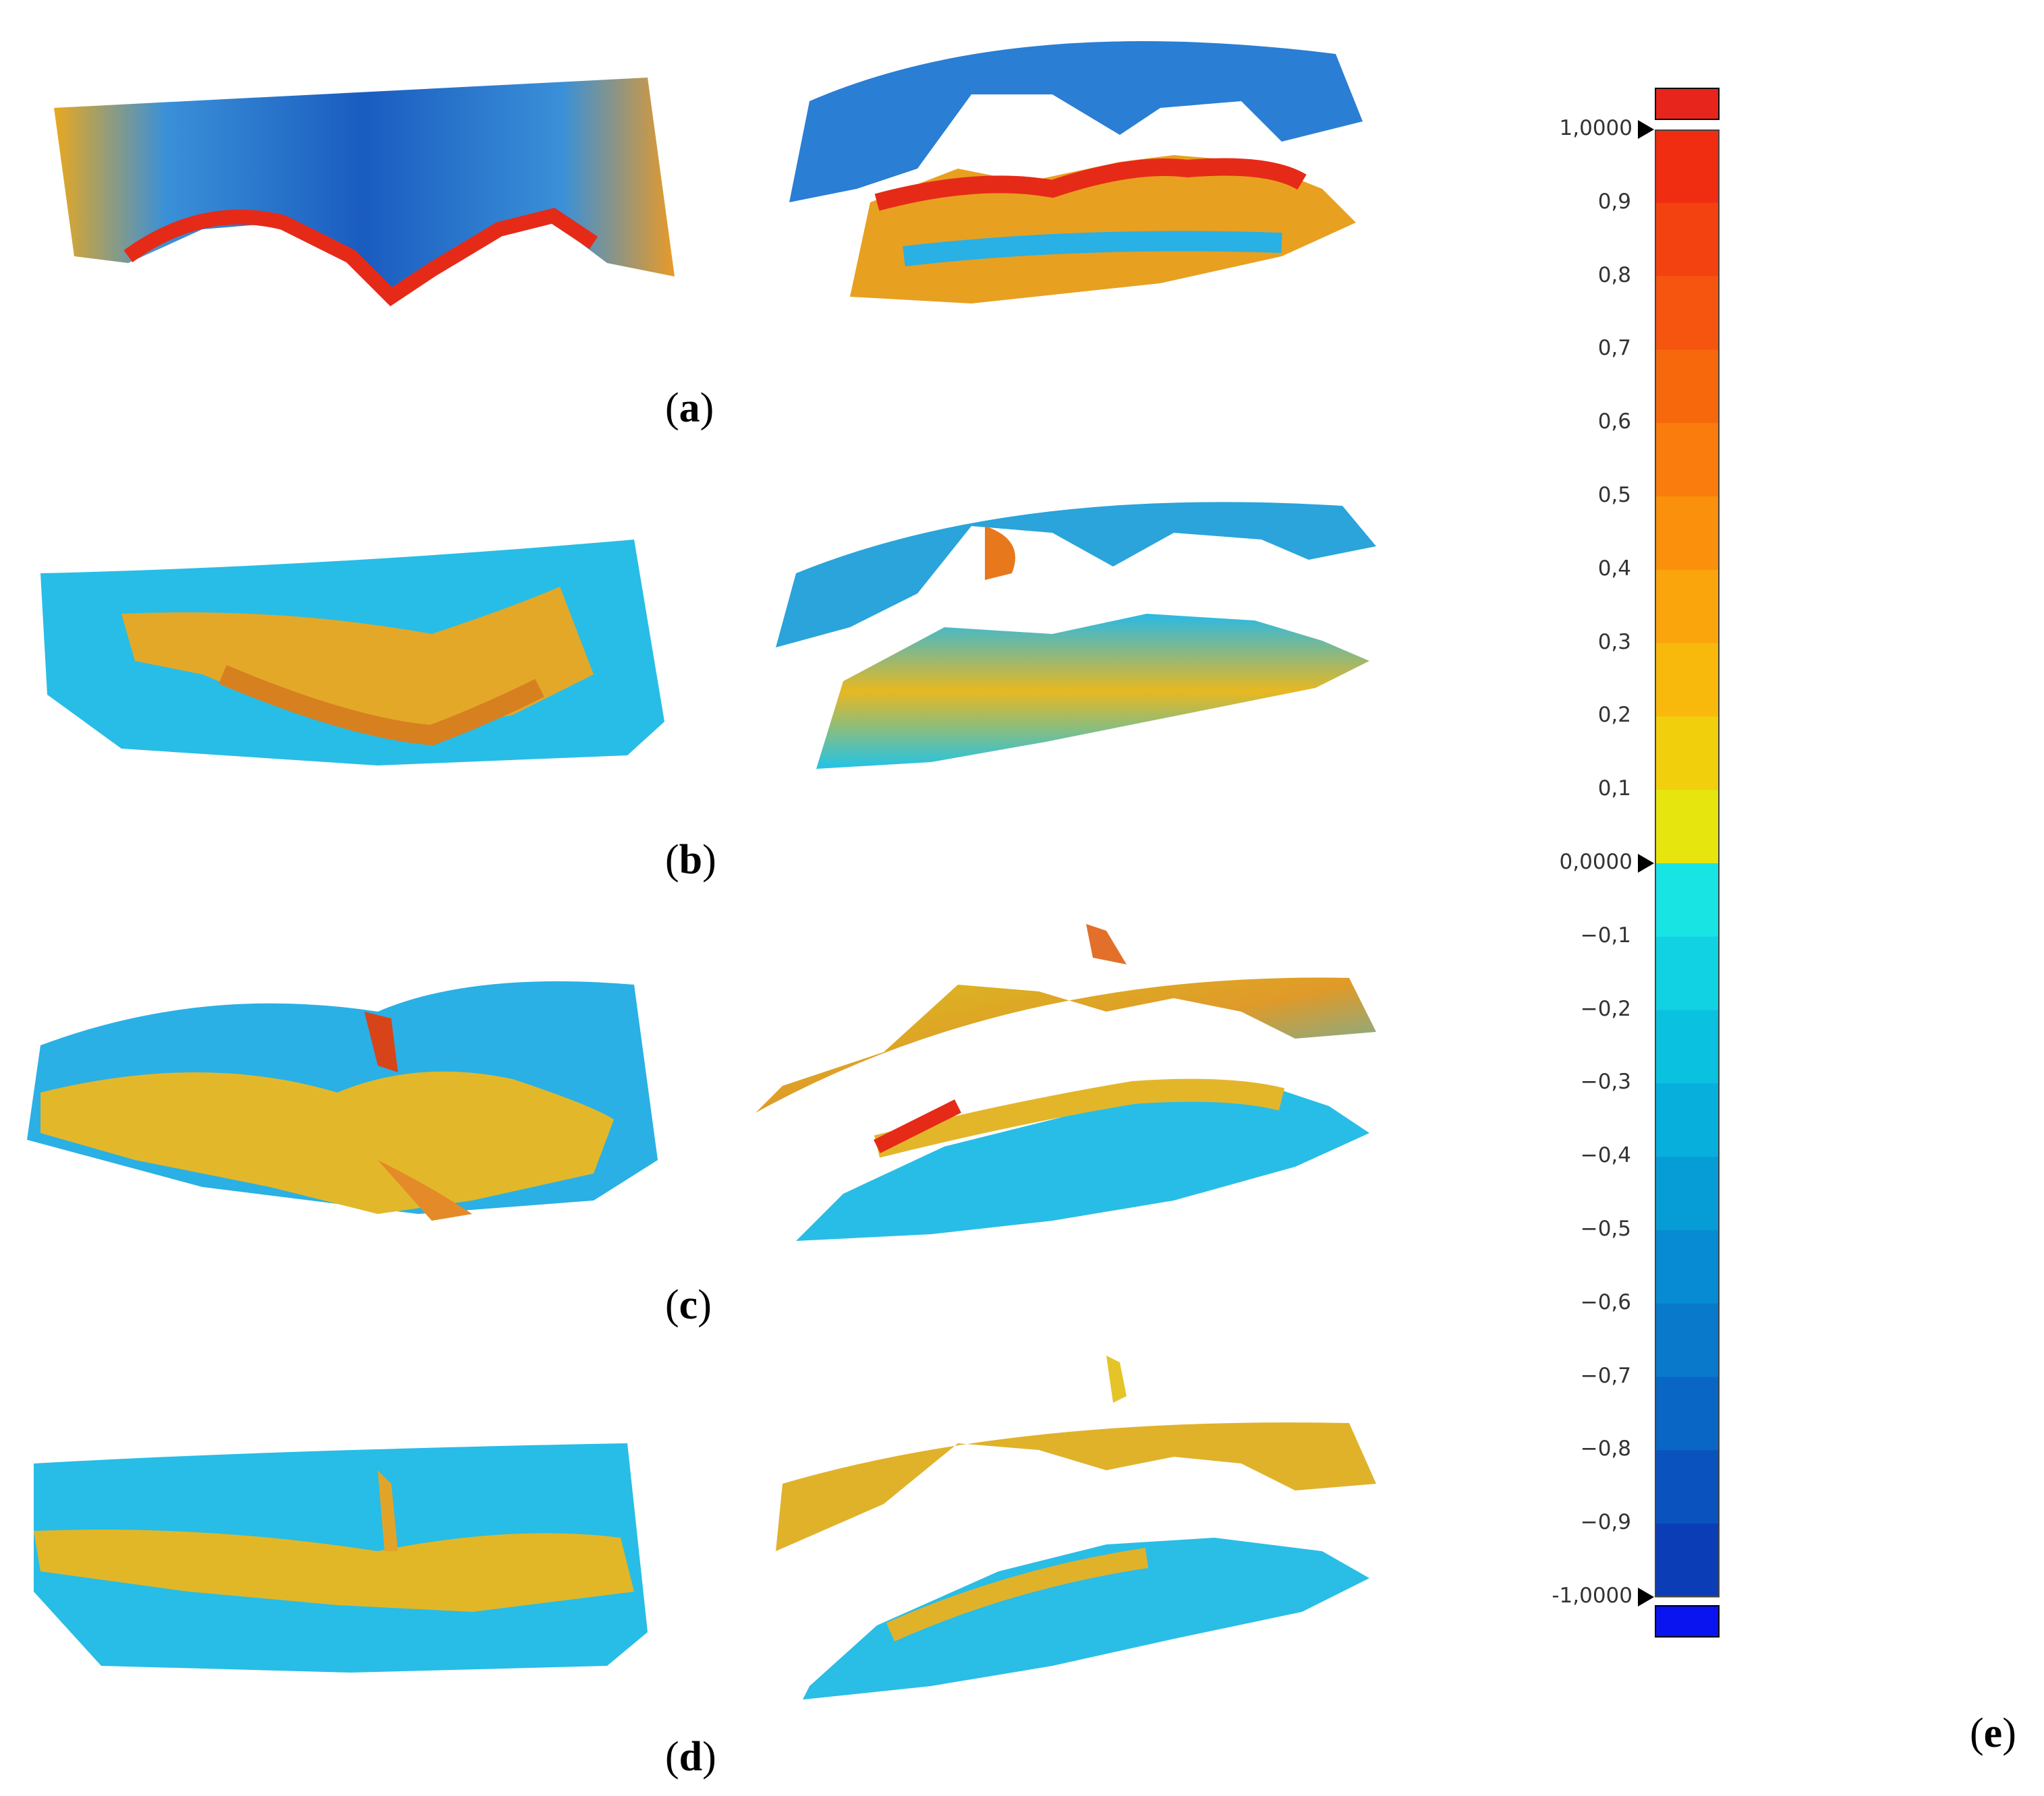 This screenshot has width=2044, height=1796. I want to click on colorbar-tick-label: 0,4, so click(1614, 568).